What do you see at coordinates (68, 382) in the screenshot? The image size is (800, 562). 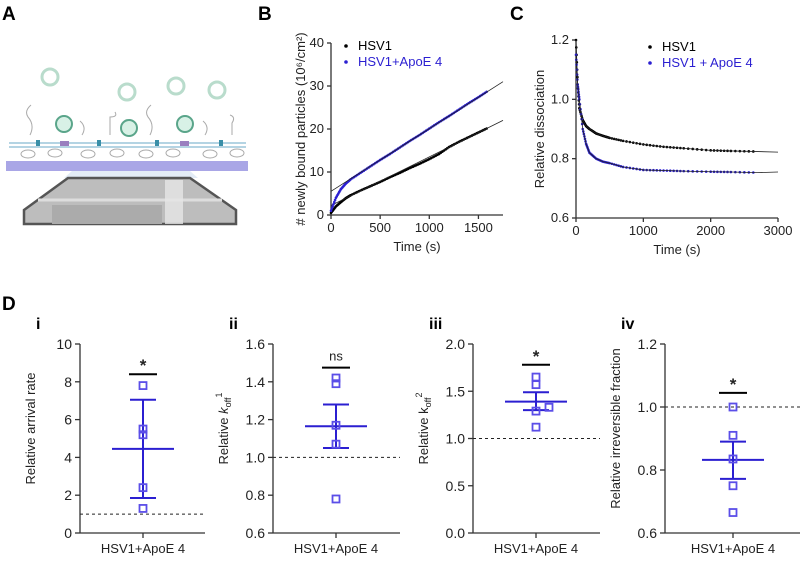 I see `y-tick-label: 8` at bounding box center [68, 382].